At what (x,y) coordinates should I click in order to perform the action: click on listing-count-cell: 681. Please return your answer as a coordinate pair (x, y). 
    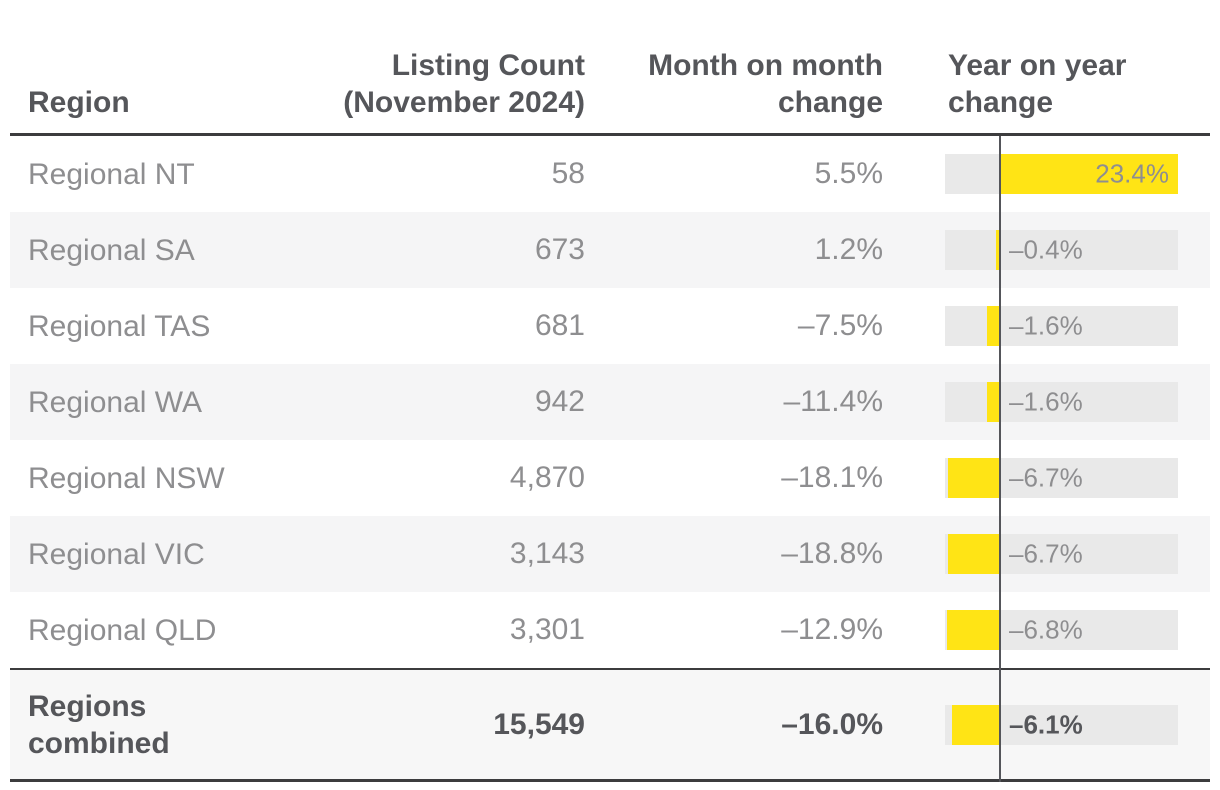
    Looking at the image, I should click on (559, 325).